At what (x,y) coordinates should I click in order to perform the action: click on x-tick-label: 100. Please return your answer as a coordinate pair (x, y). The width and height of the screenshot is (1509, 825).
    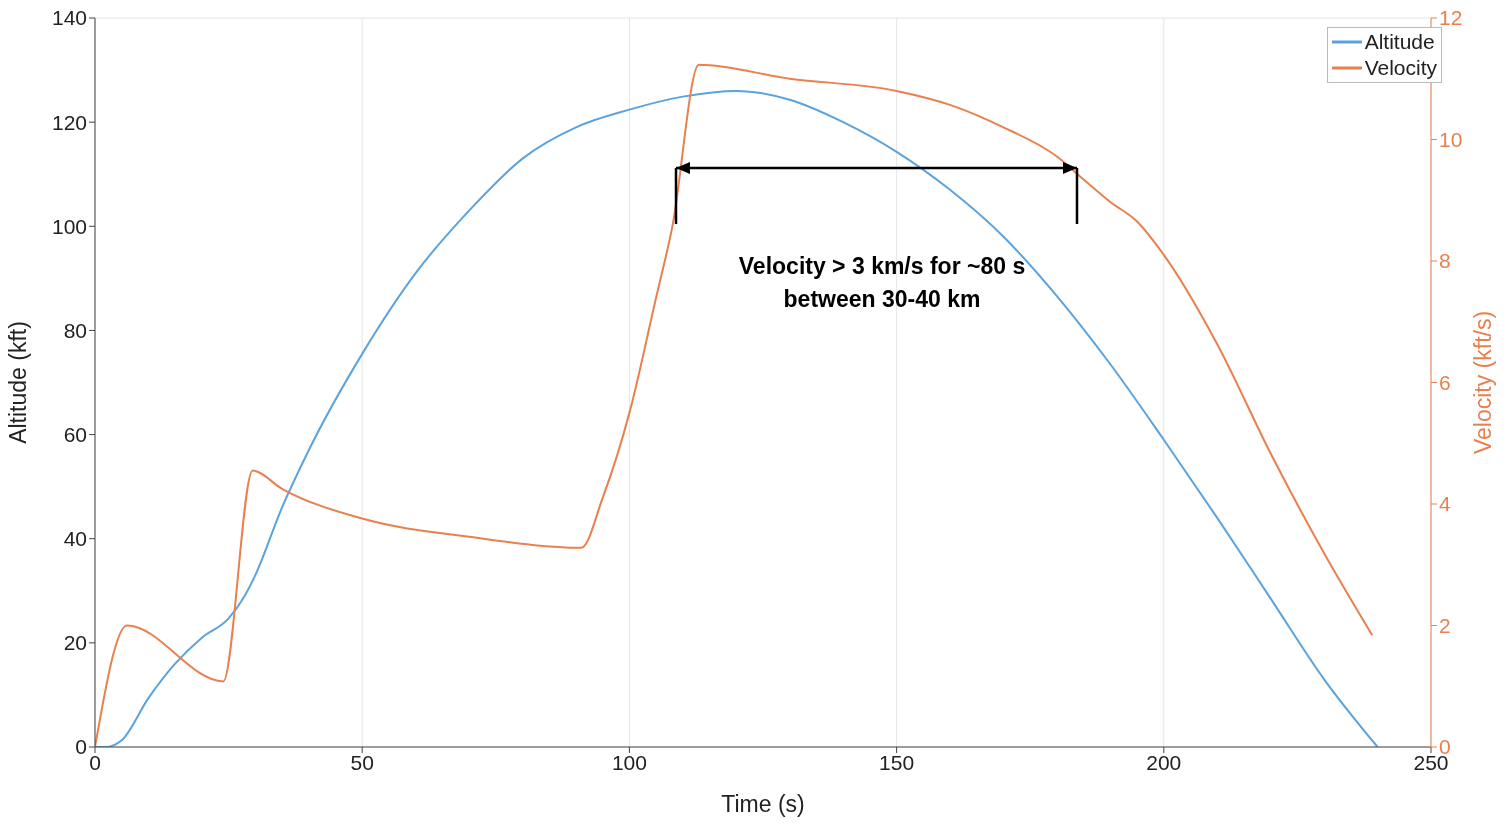
    Looking at the image, I should click on (629, 762).